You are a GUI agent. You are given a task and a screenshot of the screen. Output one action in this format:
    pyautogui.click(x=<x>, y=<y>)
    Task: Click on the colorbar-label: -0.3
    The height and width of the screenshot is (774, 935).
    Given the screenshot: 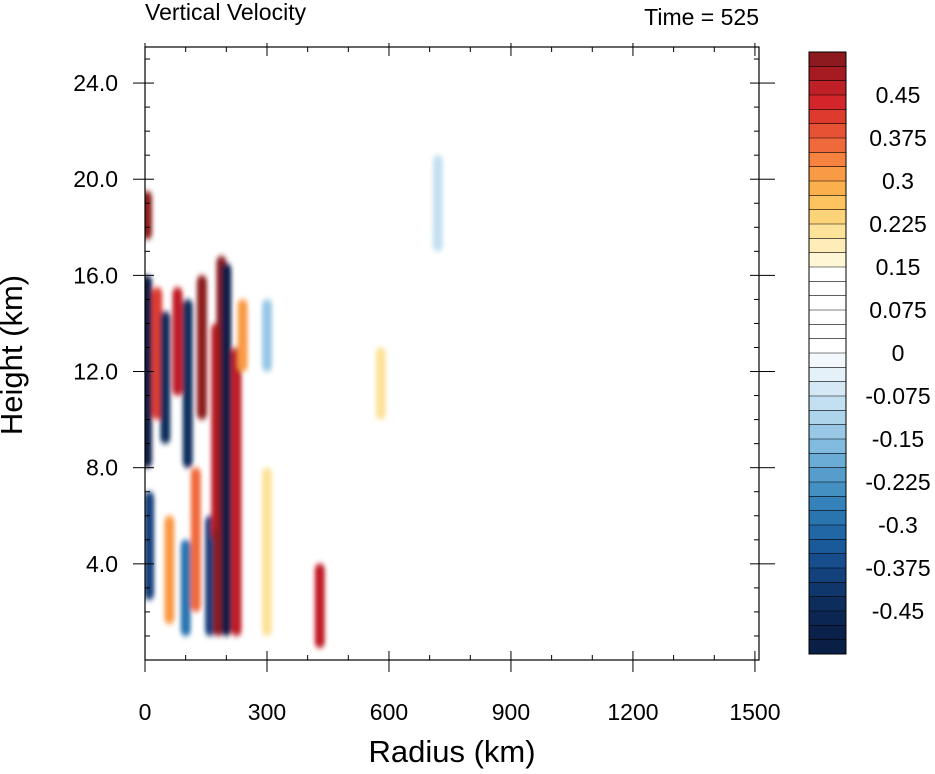 What is the action you would take?
    pyautogui.click(x=898, y=525)
    